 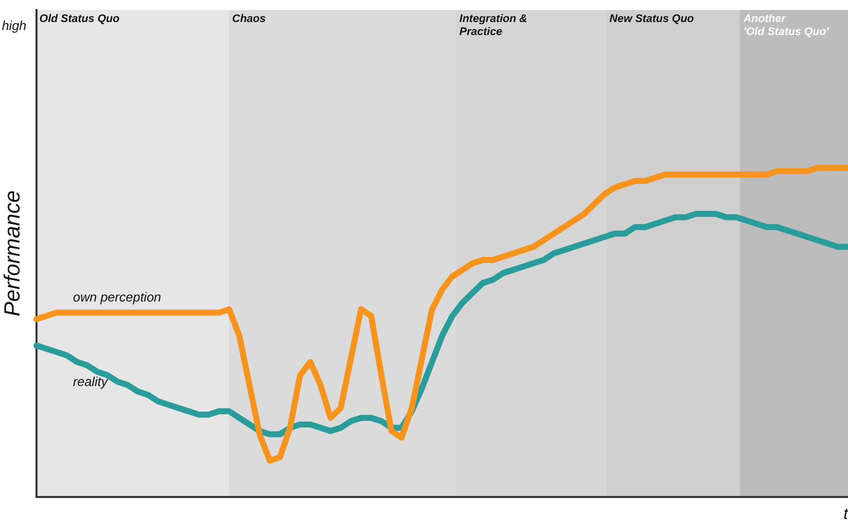 What do you see at coordinates (652, 19) in the screenshot?
I see `text: New Status Quo` at bounding box center [652, 19].